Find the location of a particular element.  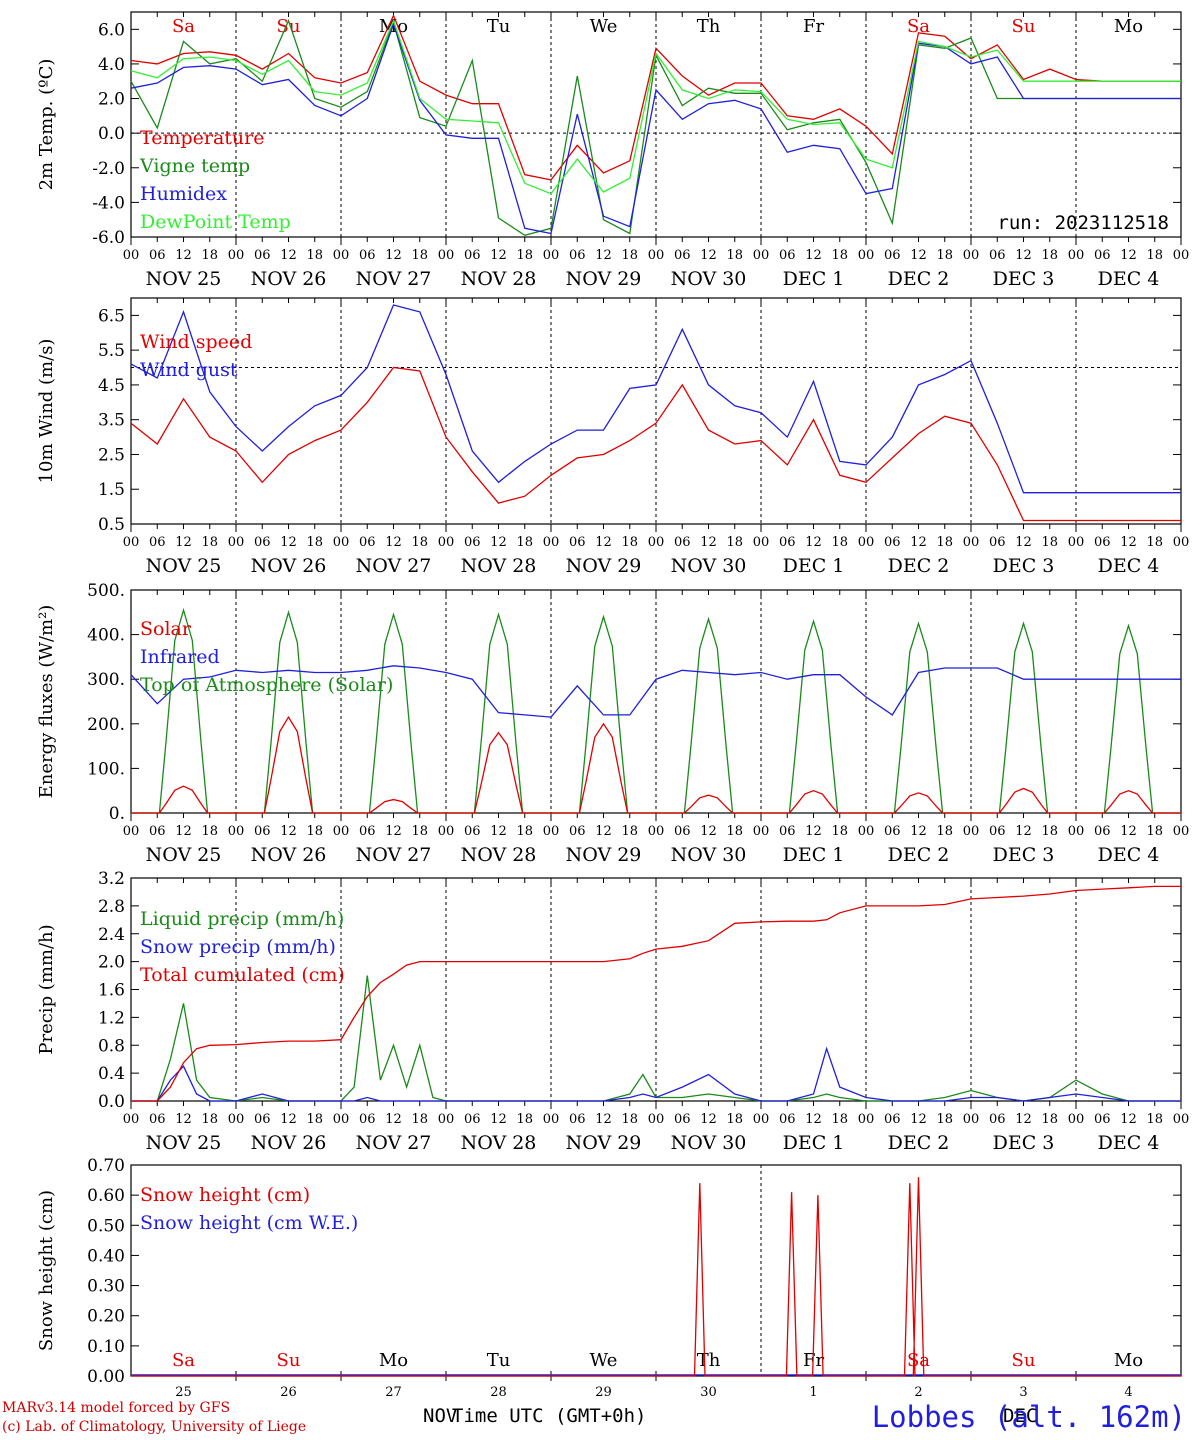

y-tick-label: 100. is located at coordinates (106, 769).